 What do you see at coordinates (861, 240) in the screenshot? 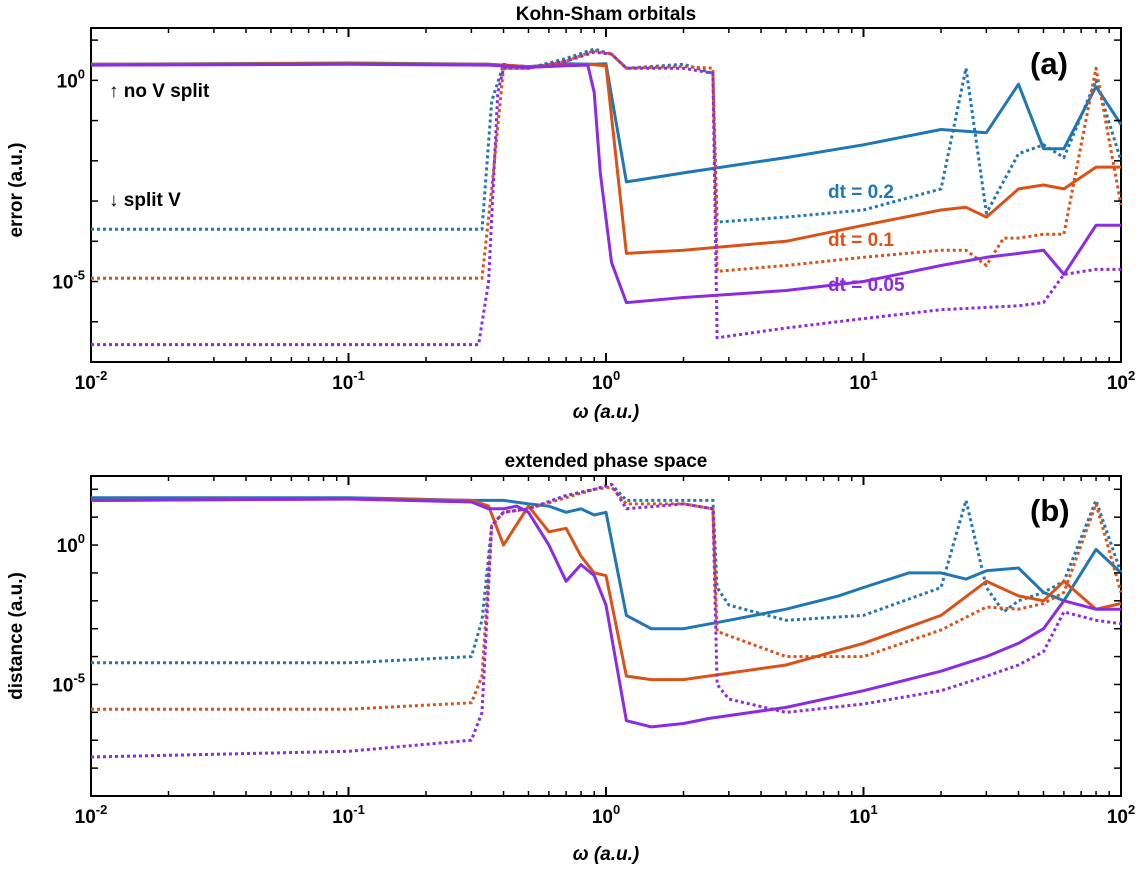
I see `series-label-dt-0-1: dt = 0.1` at bounding box center [861, 240].